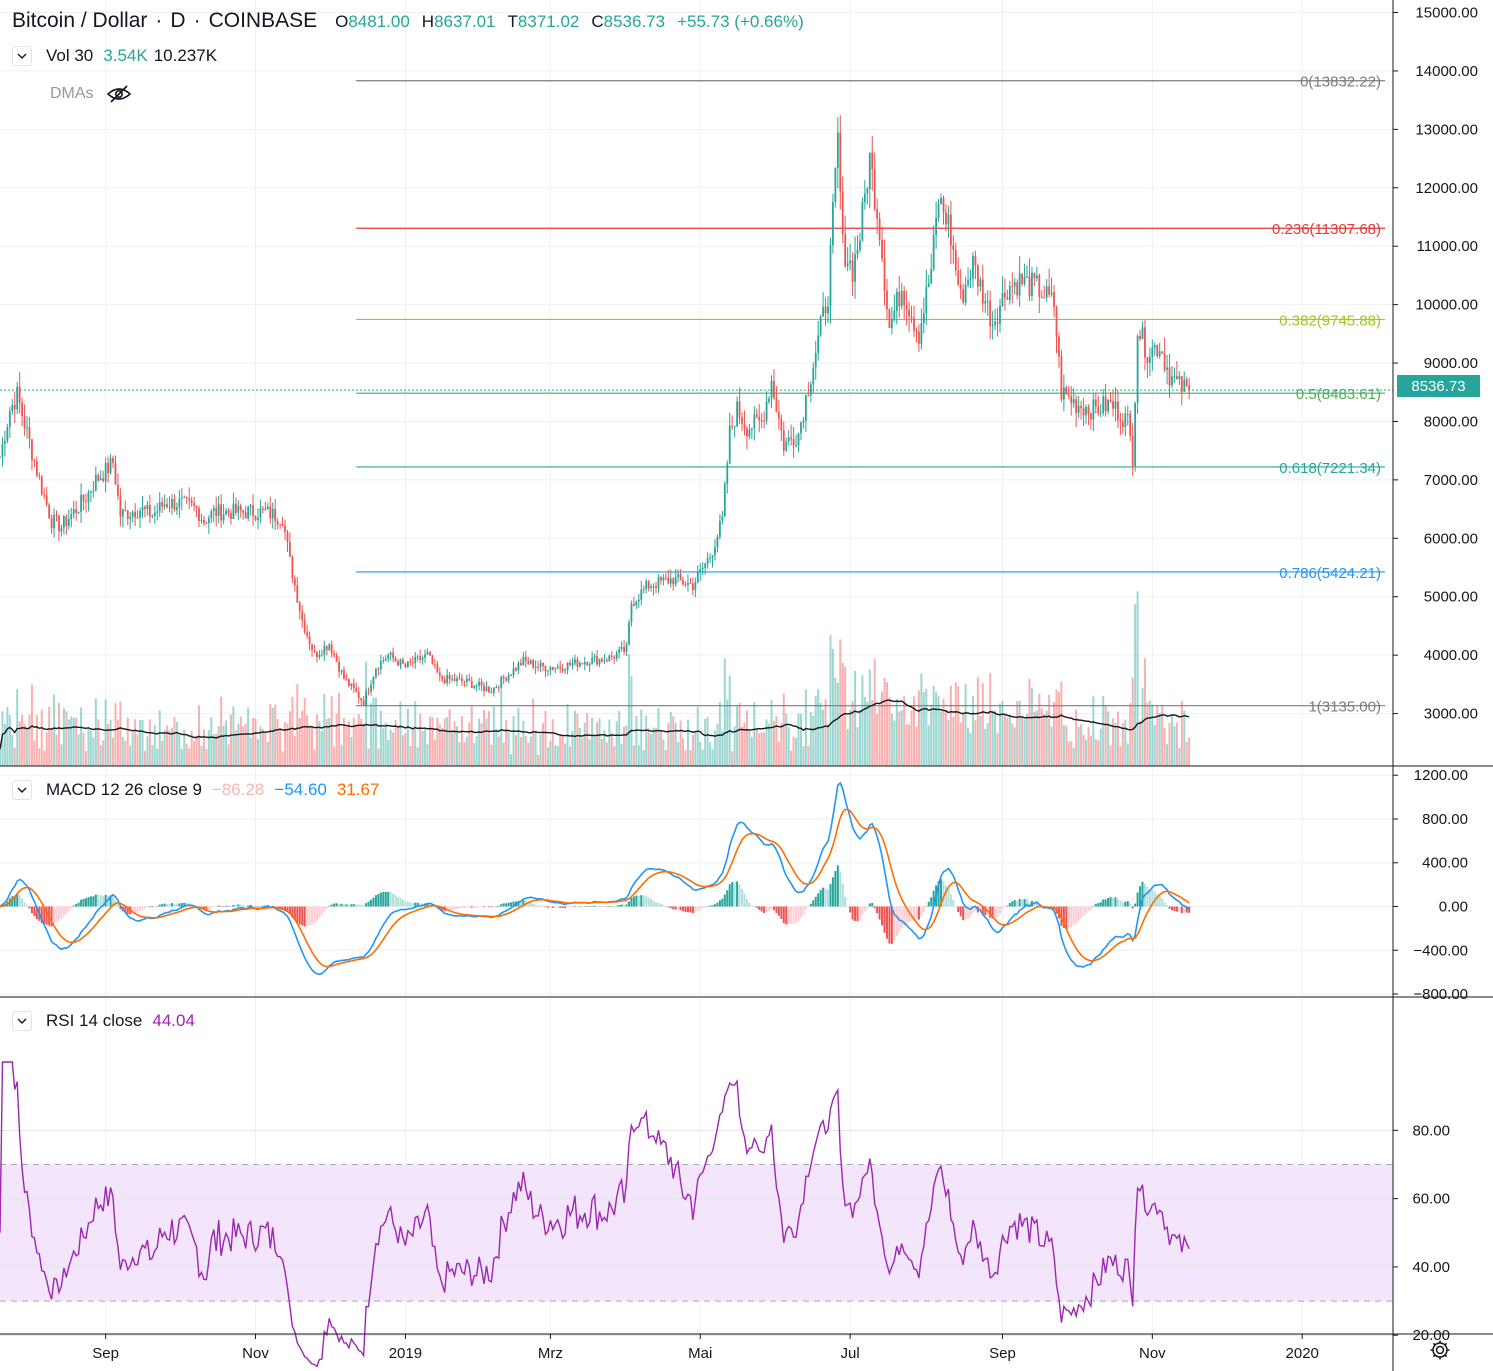  I want to click on price-axis-label: 5000.00, so click(1451, 597).